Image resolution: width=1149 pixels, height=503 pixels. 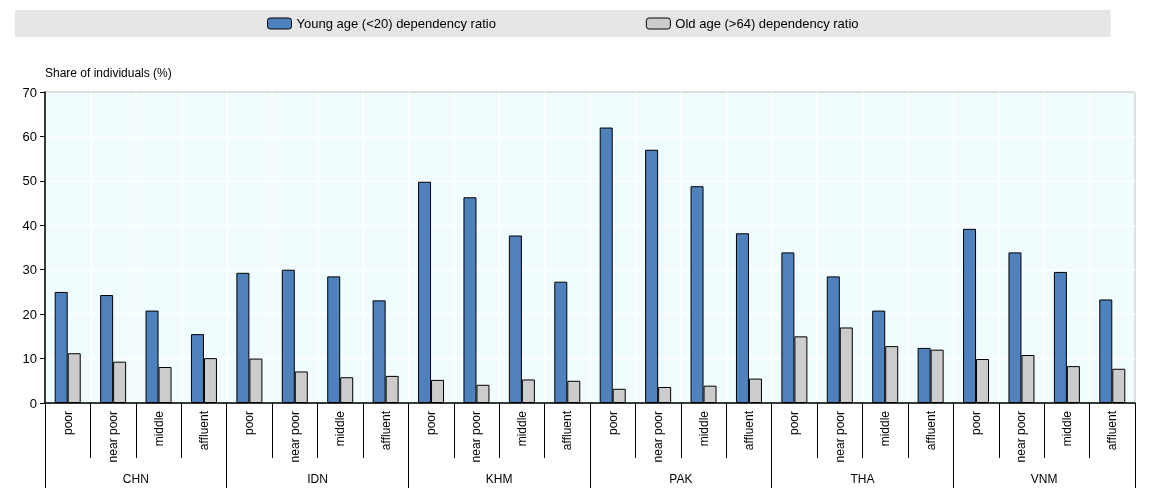 I want to click on text: IDN, so click(x=317, y=479).